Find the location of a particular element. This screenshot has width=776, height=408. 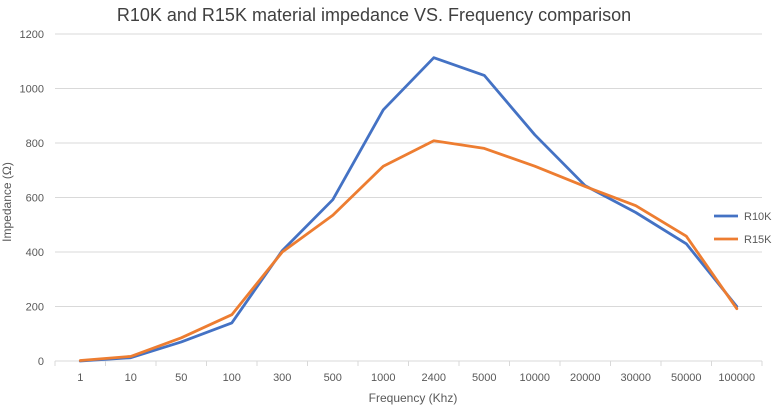

x-tick-label: 1000 is located at coordinates (383, 378).